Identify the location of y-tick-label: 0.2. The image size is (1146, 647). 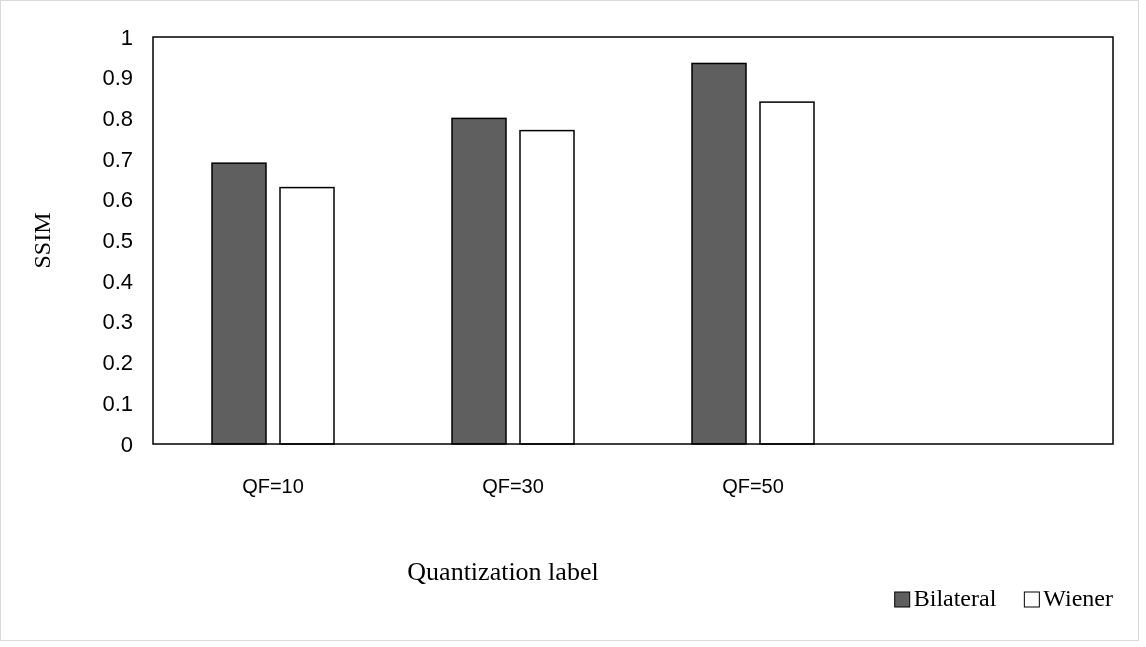
(117, 363).